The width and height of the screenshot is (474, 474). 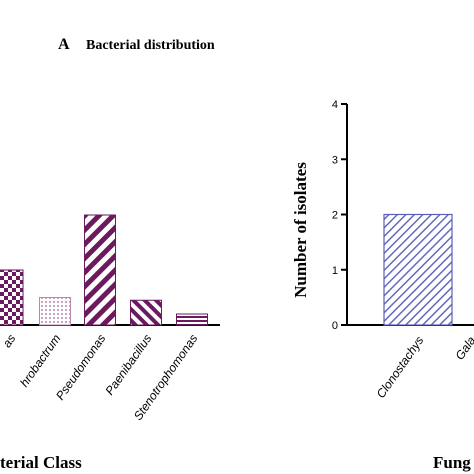 What do you see at coordinates (335, 216) in the screenshot?
I see `y-tick-label-2: 2` at bounding box center [335, 216].